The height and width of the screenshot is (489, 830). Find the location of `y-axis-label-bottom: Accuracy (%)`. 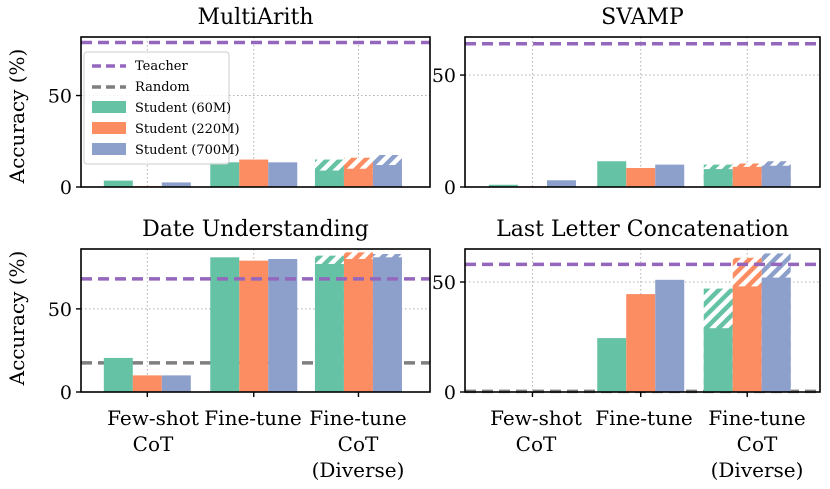

y-axis-label-bottom: Accuracy (%) is located at coordinates (17, 319).